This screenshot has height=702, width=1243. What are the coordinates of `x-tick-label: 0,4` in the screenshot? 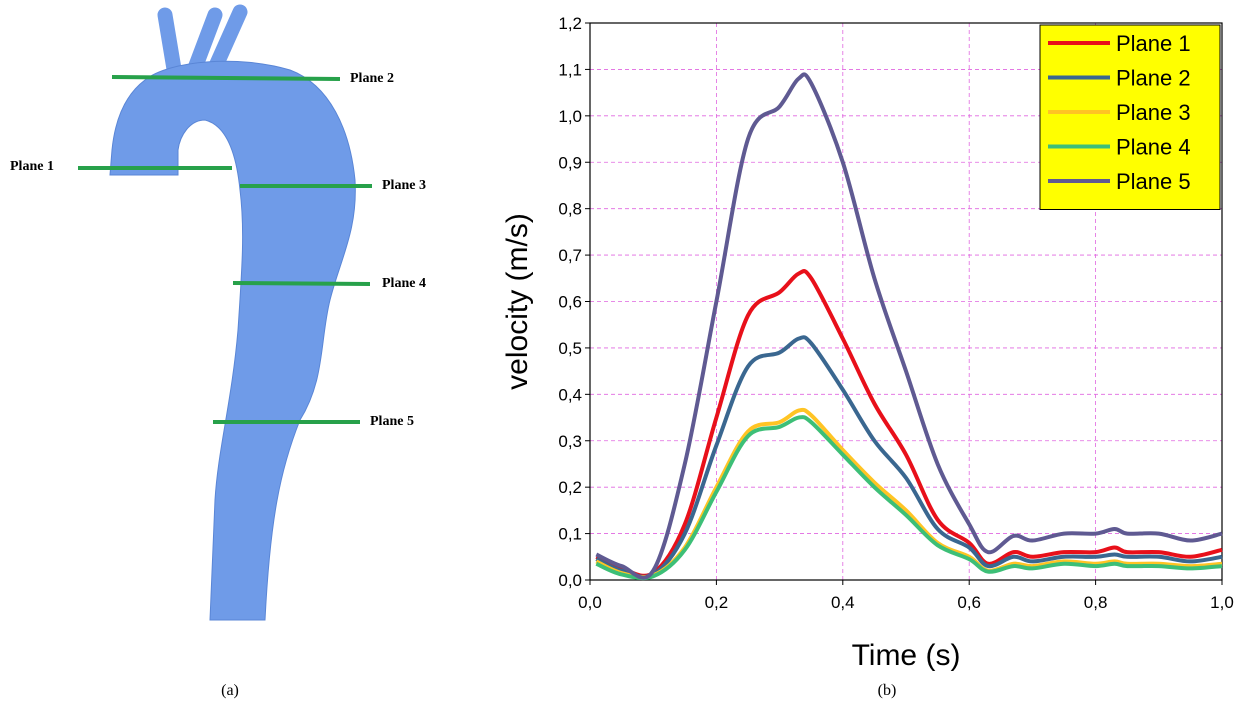 It's located at (843, 602).